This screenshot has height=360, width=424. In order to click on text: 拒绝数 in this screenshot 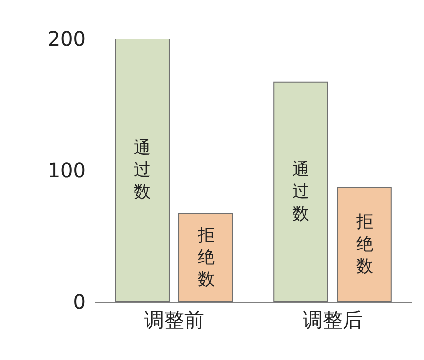, I will do `click(365, 244)`.